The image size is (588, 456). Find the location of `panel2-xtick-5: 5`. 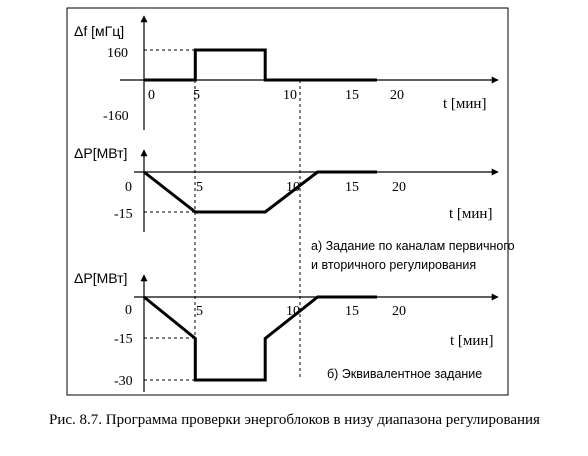

panel2-xtick-5: 5 is located at coordinates (199, 187).